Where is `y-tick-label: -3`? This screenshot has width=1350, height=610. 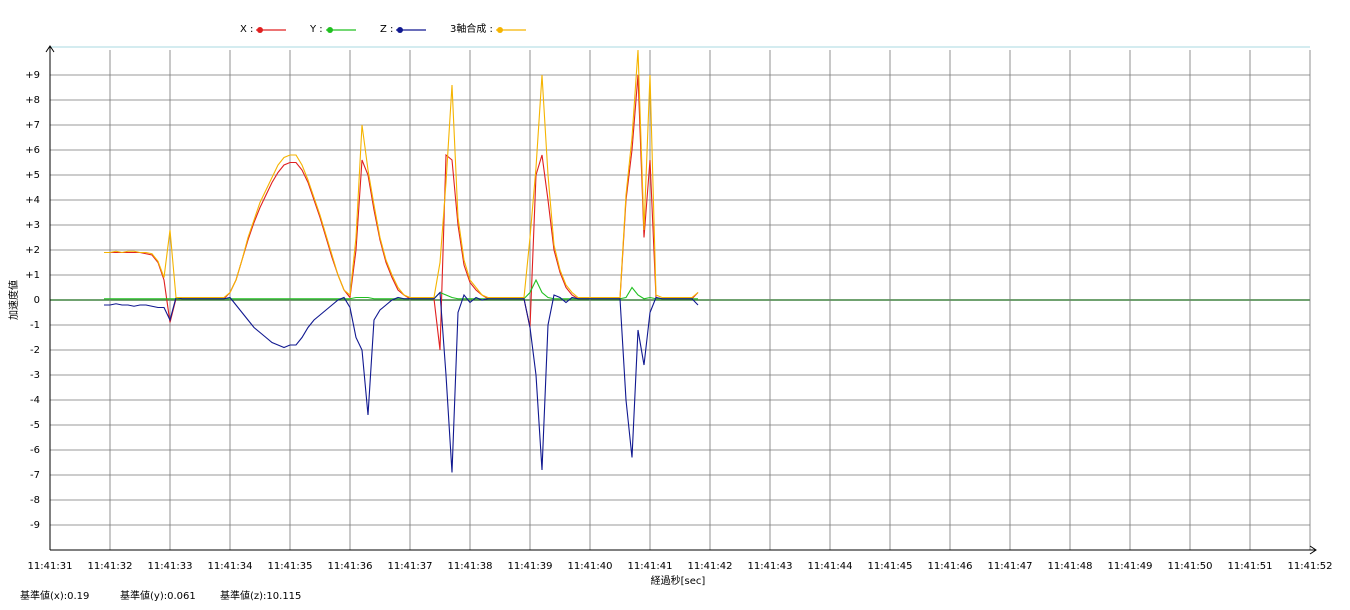
y-tick-label: -3 is located at coordinates (35, 375).